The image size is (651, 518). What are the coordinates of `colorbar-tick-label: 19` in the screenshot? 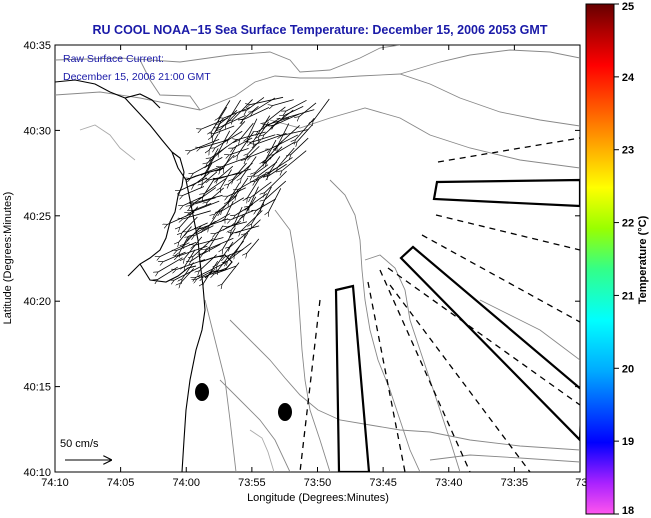 It's located at (628, 442).